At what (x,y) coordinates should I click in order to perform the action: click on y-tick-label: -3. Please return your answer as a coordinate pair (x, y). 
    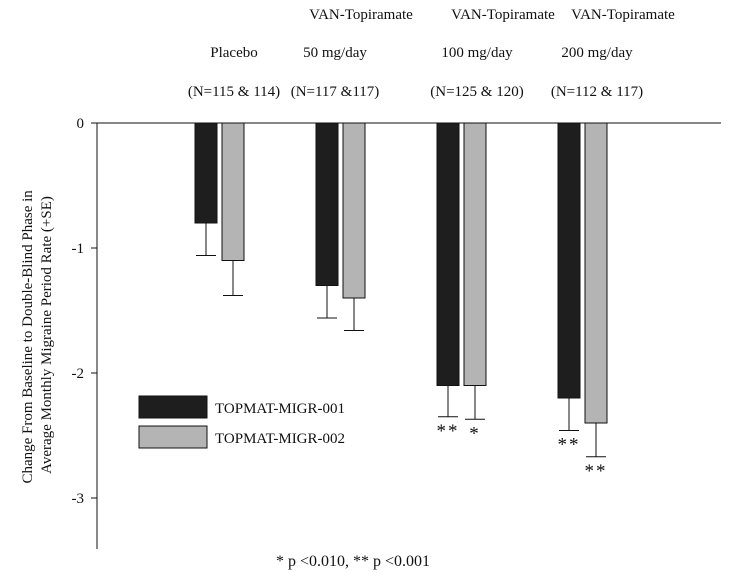
    Looking at the image, I should click on (78, 499).